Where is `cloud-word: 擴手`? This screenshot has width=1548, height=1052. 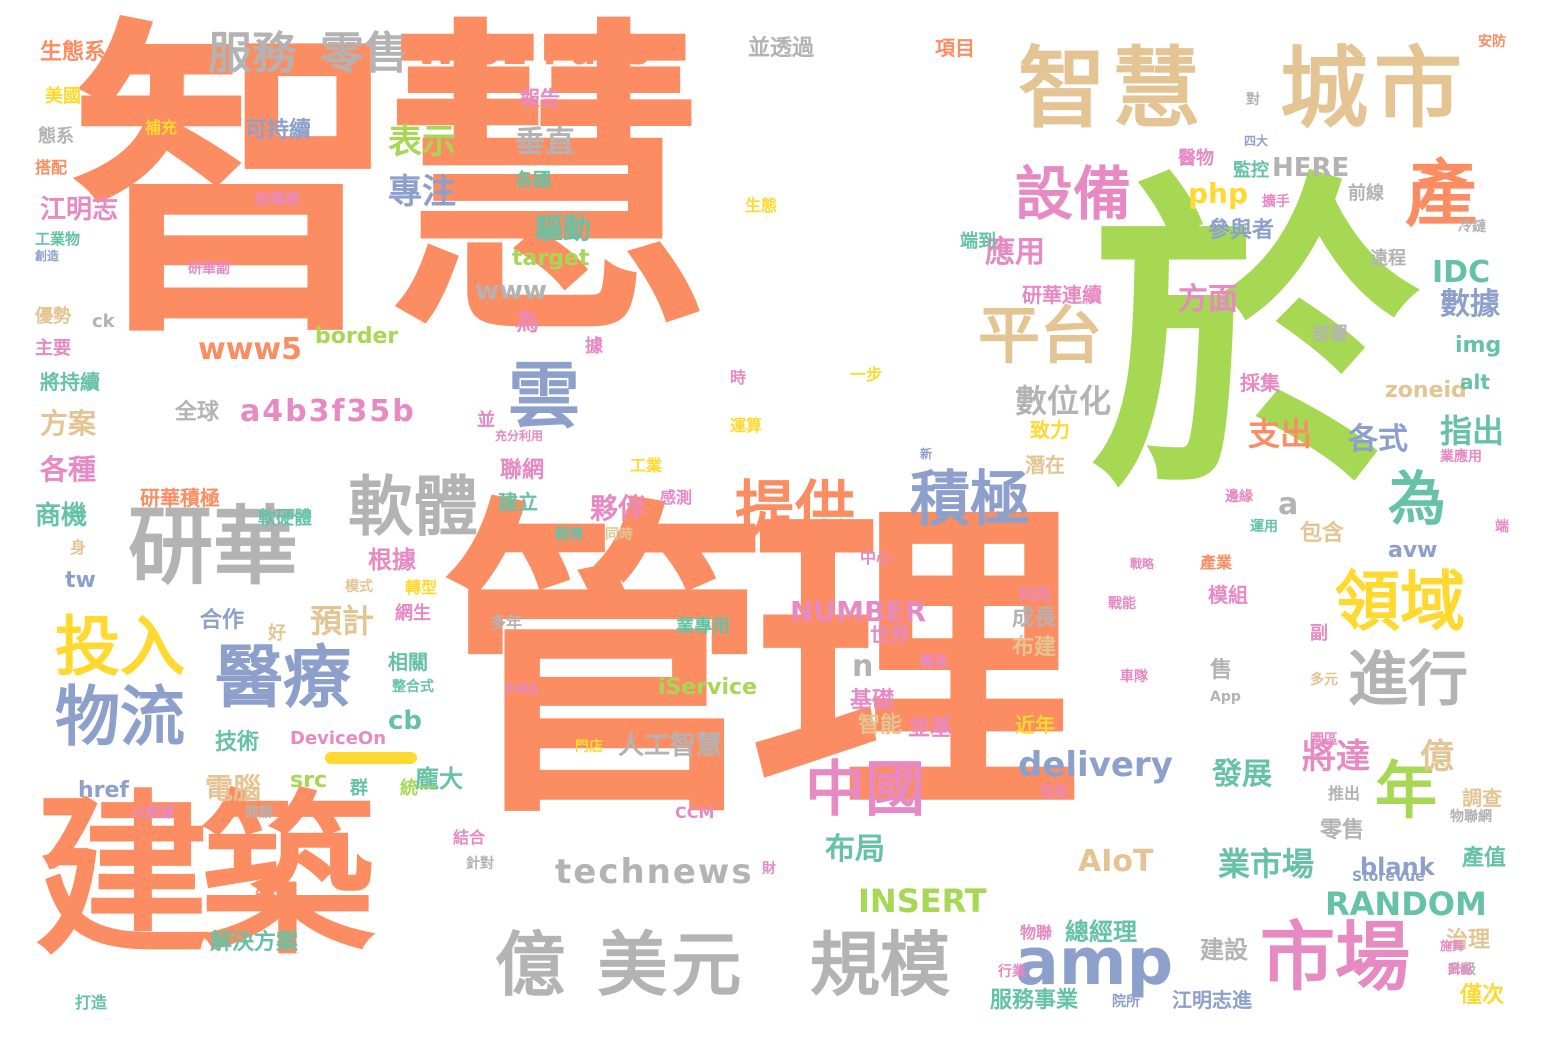 cloud-word: 擴手 is located at coordinates (1276, 202).